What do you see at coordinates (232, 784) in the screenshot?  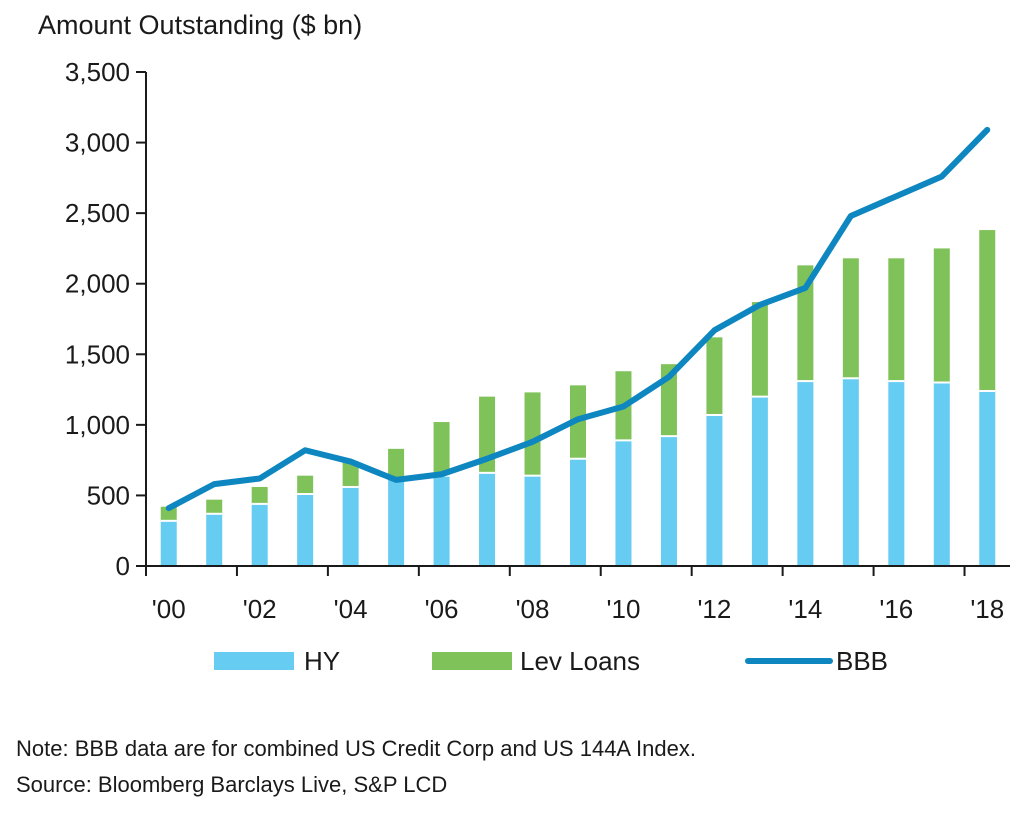 I see `source-text: Source: Bloomberg Barclays Live, S&P LCD` at bounding box center [232, 784].